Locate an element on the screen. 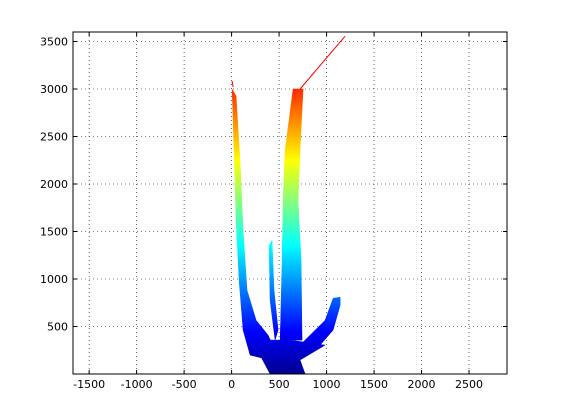  y-tick-label: 1000 is located at coordinates (54, 279).